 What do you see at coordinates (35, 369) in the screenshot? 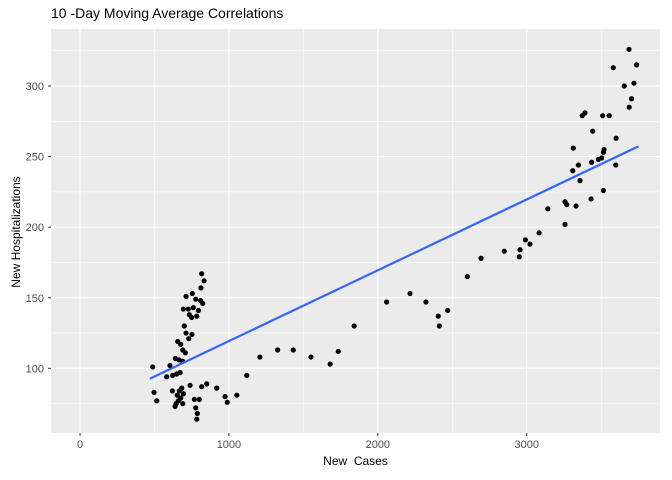
I see `y-tick-label: 100` at bounding box center [35, 369].